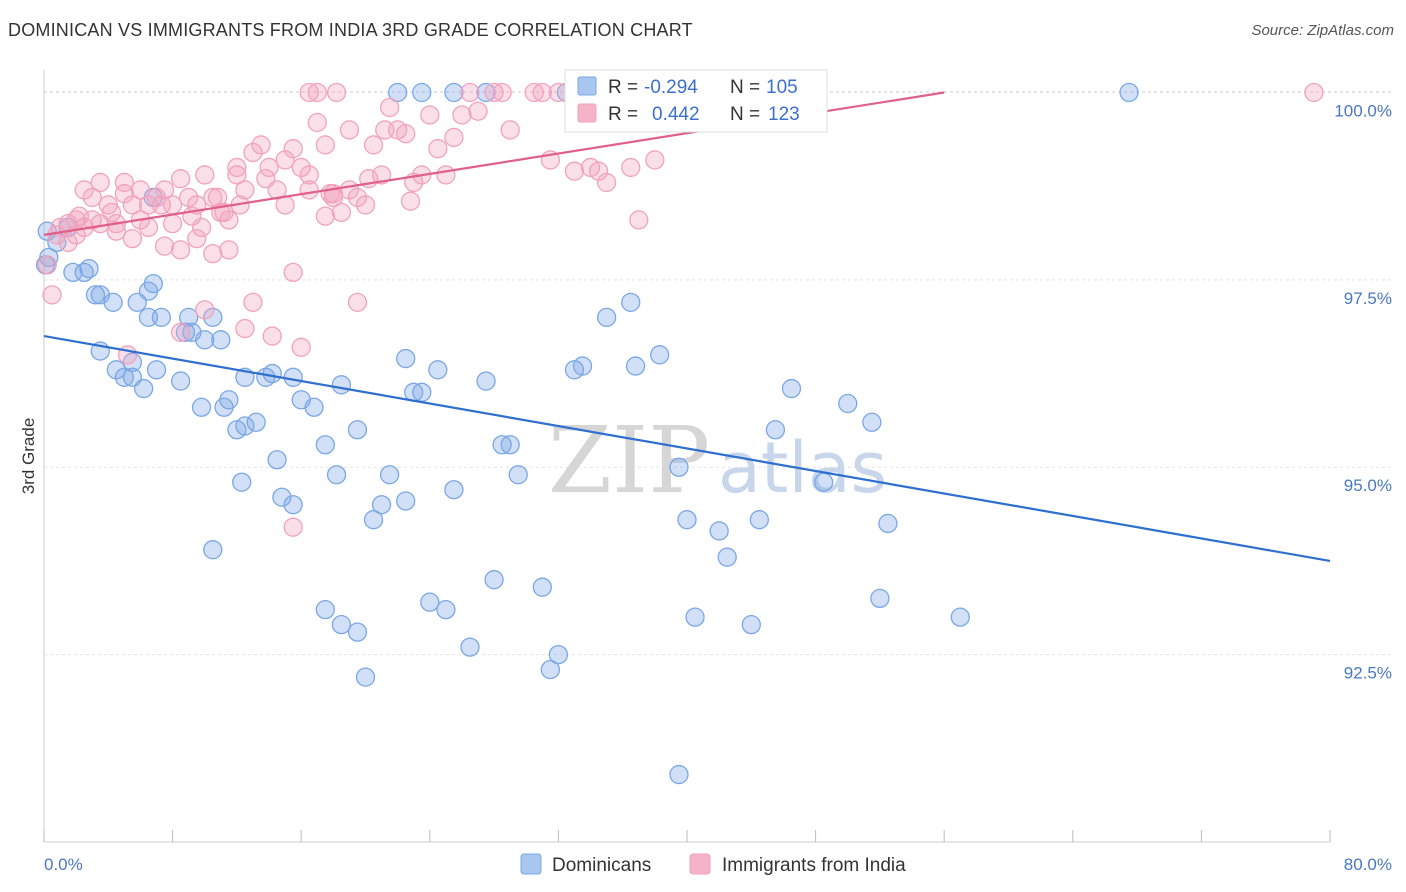 The image size is (1406, 892). What do you see at coordinates (623, 114) in the screenshot?
I see `legend-r-label-1: R =` at bounding box center [623, 114].